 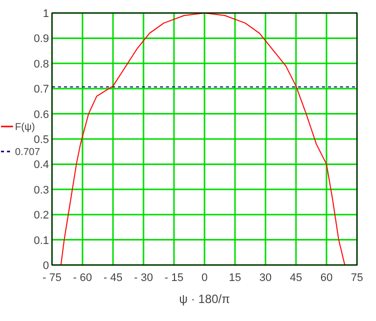 What do you see at coordinates (174, 278) in the screenshot?
I see `x-tick-label: - 15` at bounding box center [174, 278].